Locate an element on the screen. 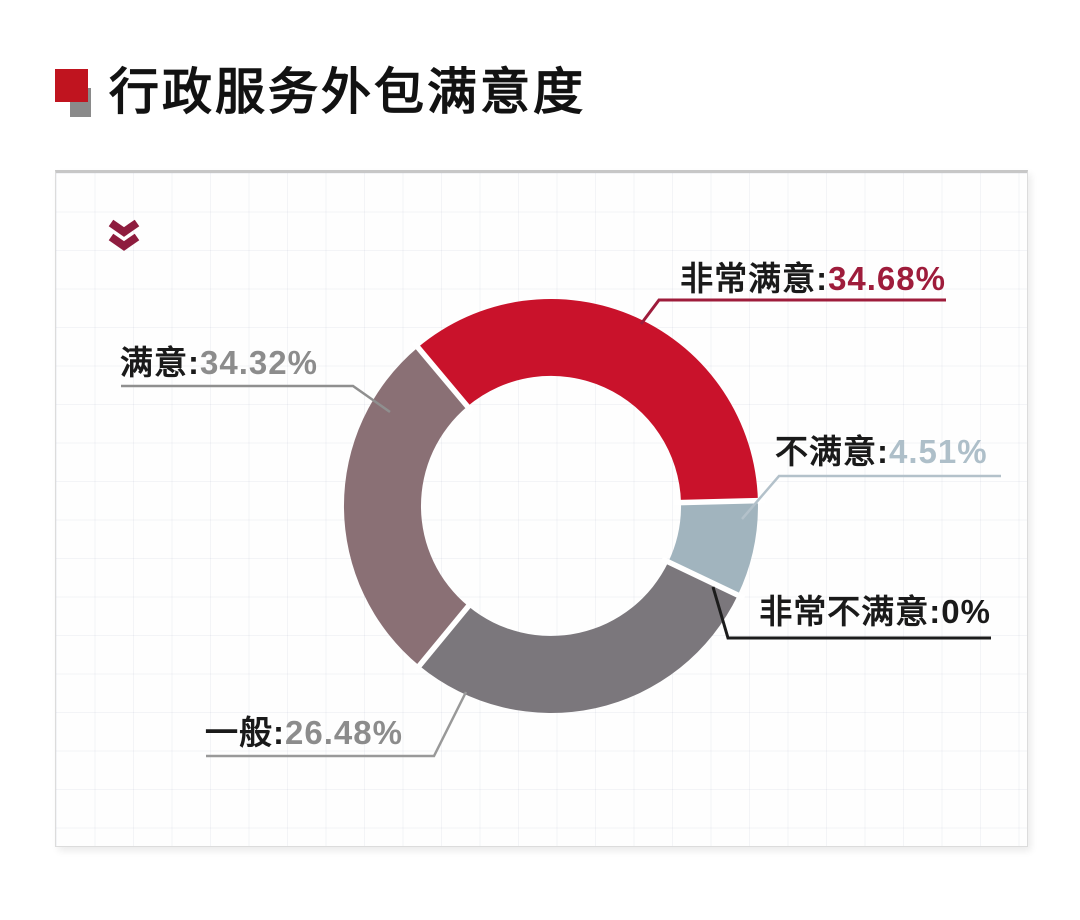  page-title: 行政服务外包满意度 is located at coordinates (347, 92).